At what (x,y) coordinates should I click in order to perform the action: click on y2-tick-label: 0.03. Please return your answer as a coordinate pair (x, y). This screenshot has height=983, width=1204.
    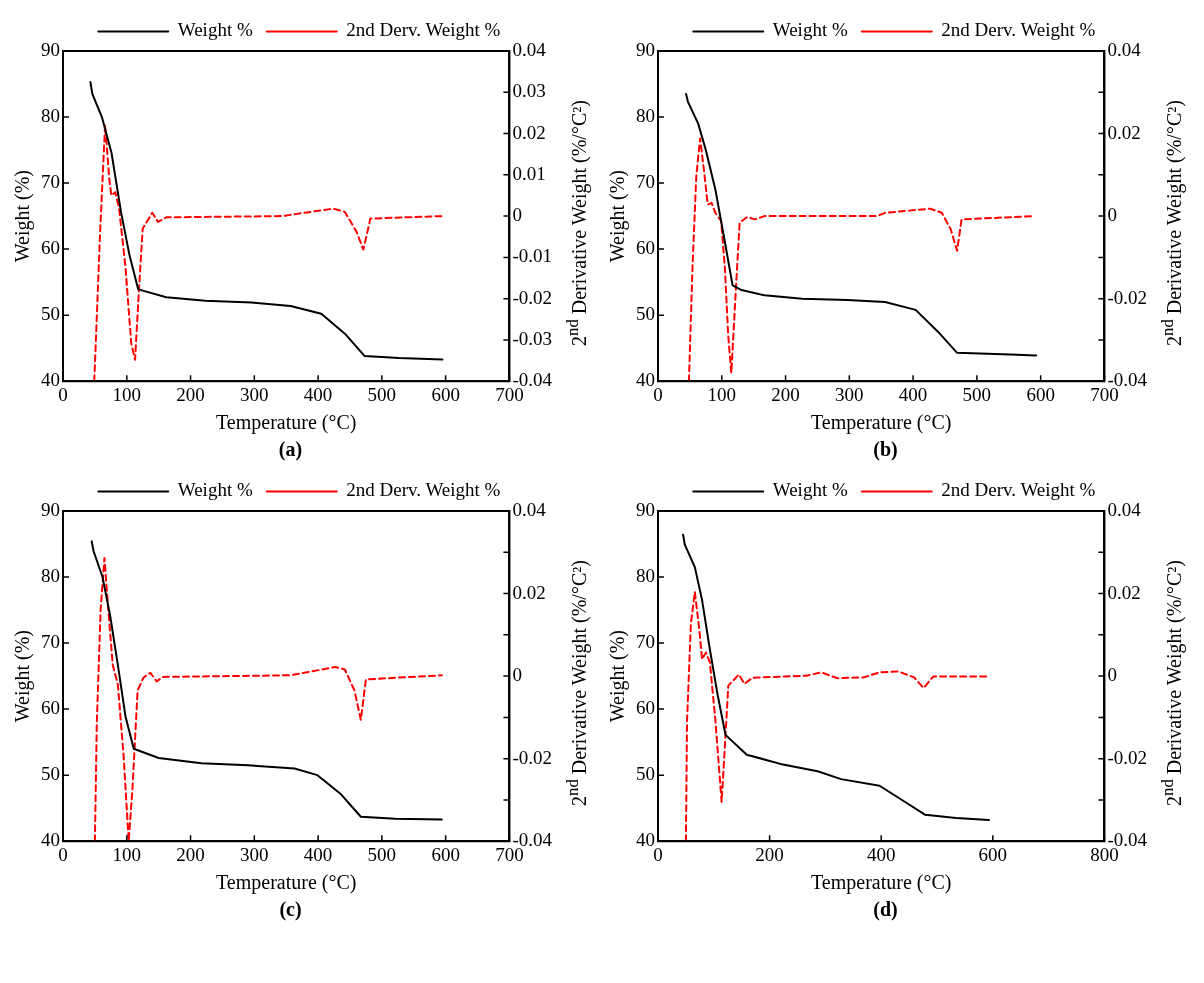
    Looking at the image, I should click on (529, 91).